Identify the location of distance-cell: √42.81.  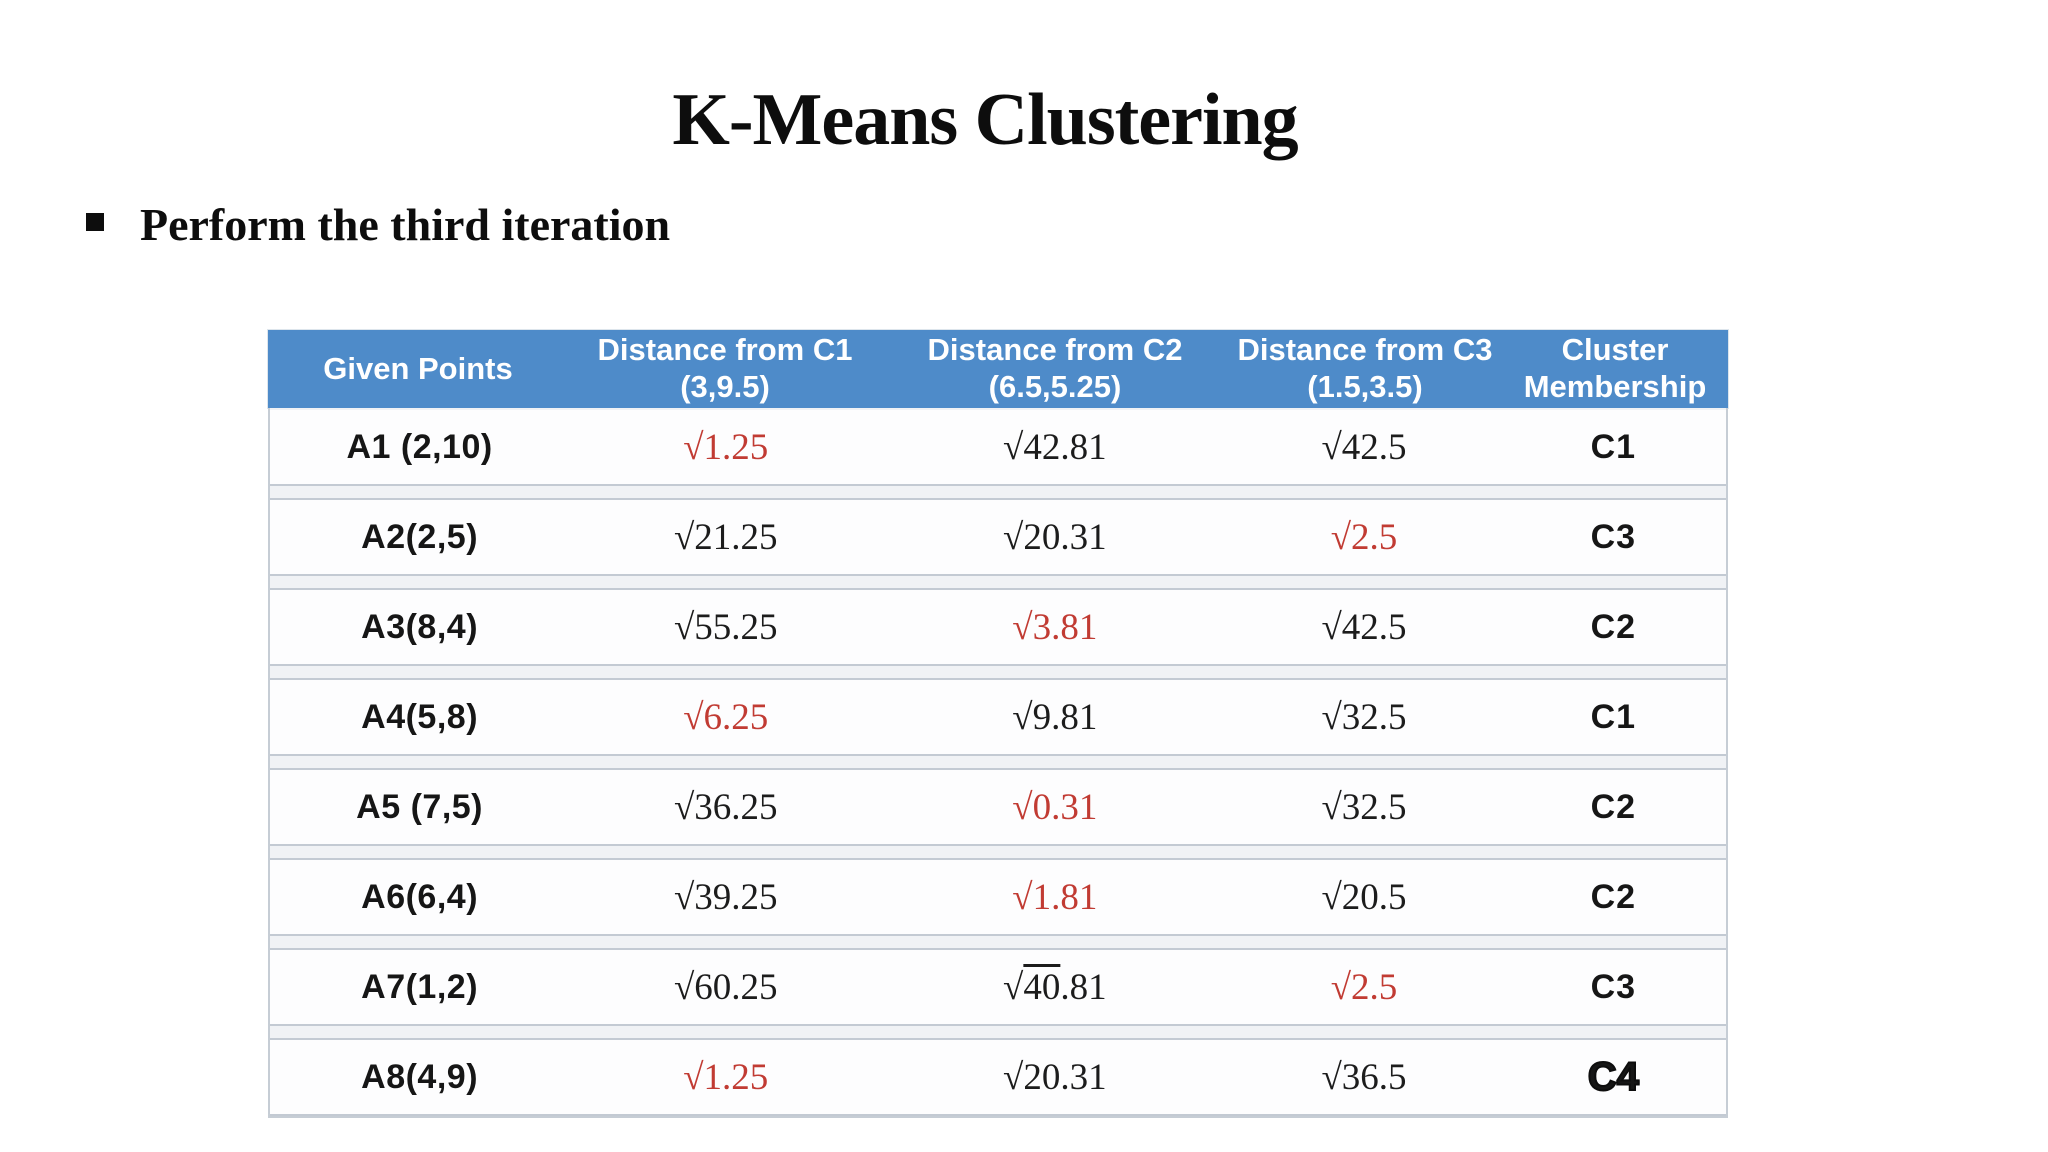
(1055, 447).